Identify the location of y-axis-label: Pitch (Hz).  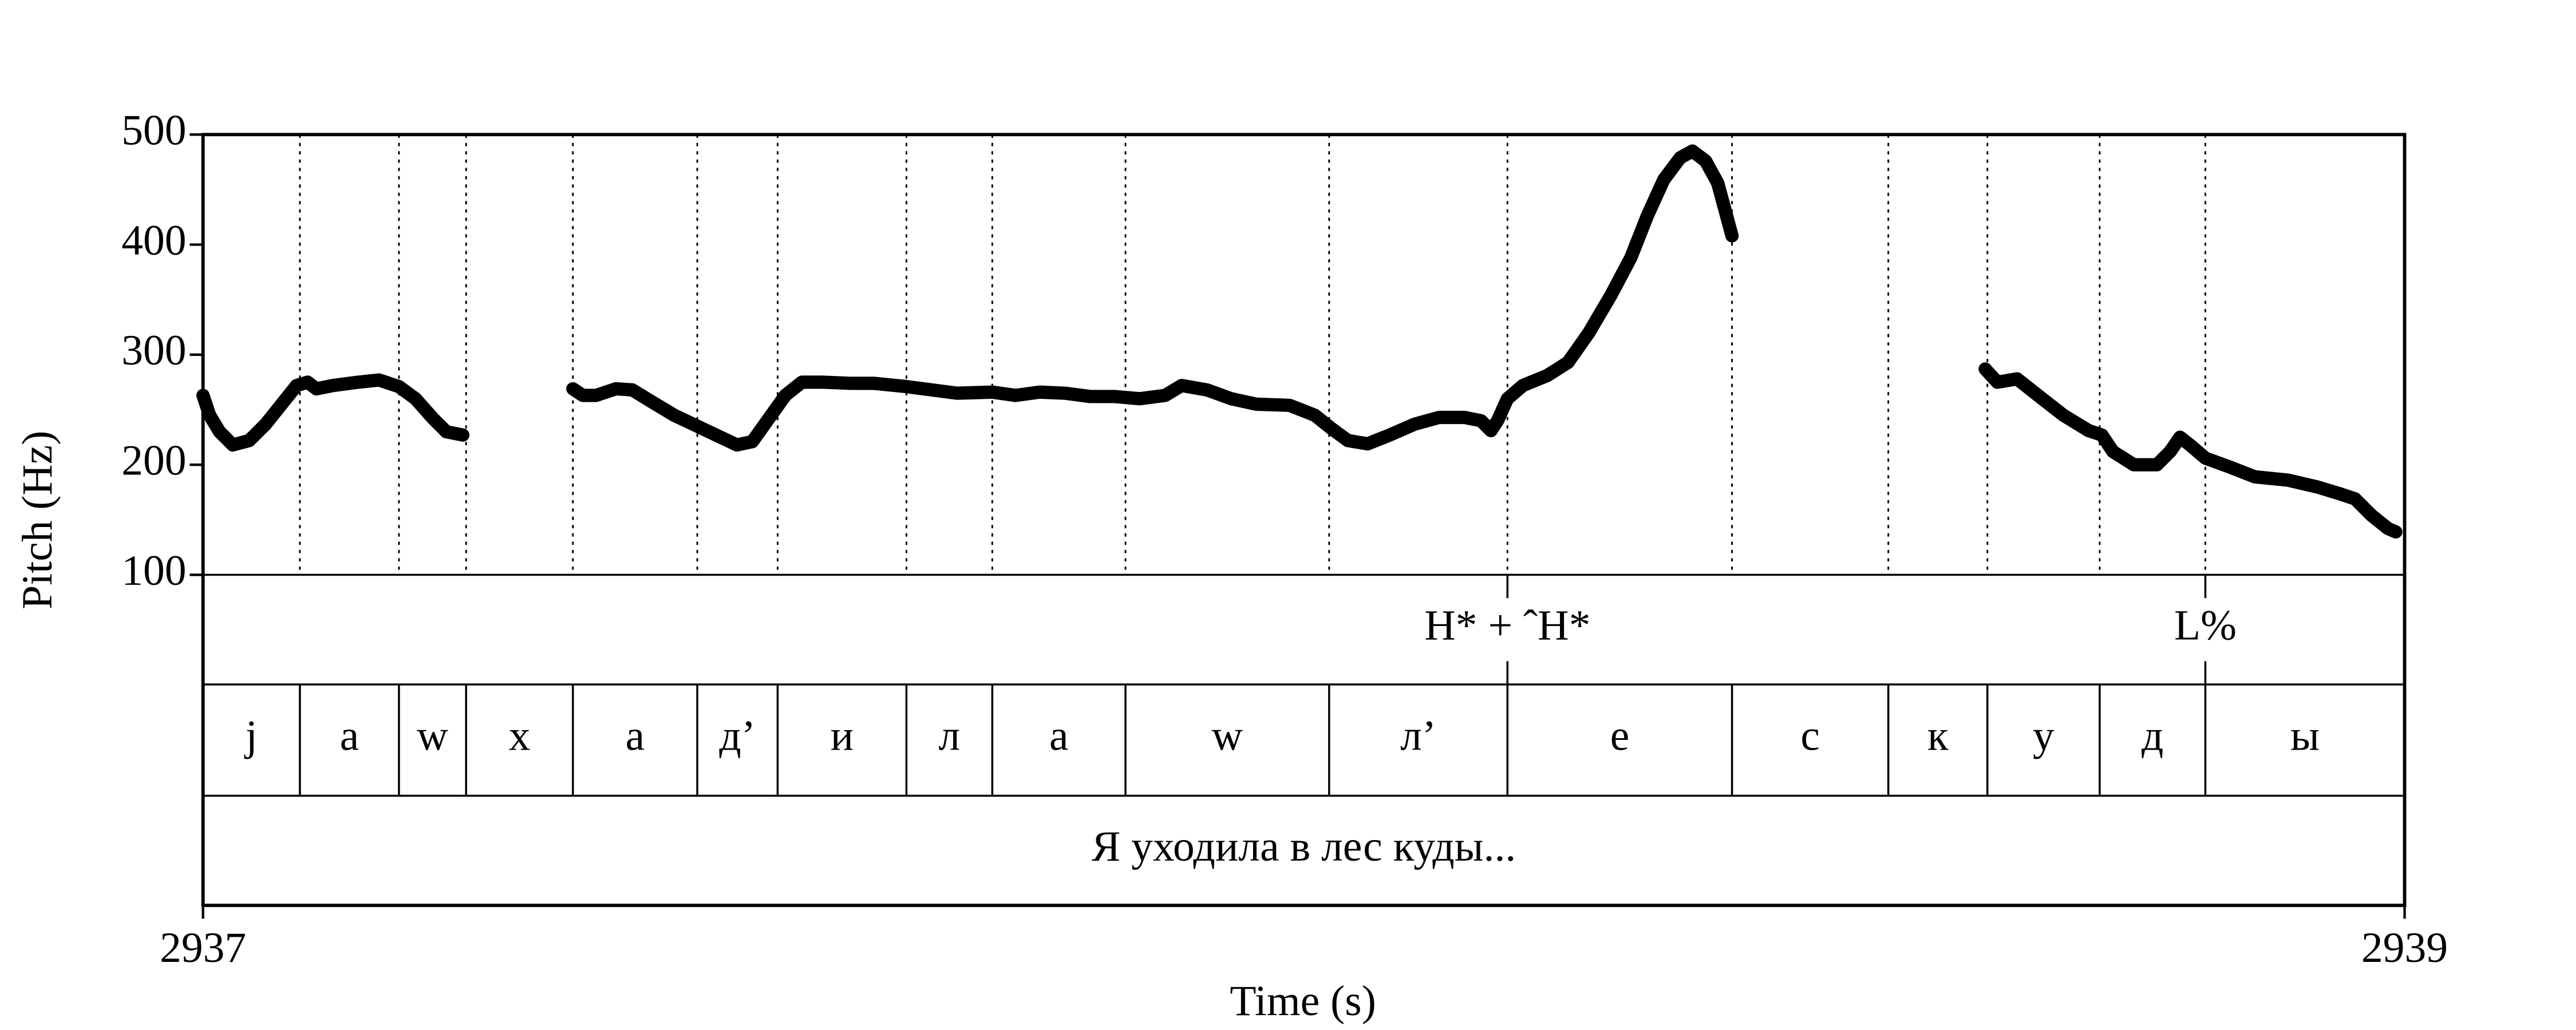
(37, 520).